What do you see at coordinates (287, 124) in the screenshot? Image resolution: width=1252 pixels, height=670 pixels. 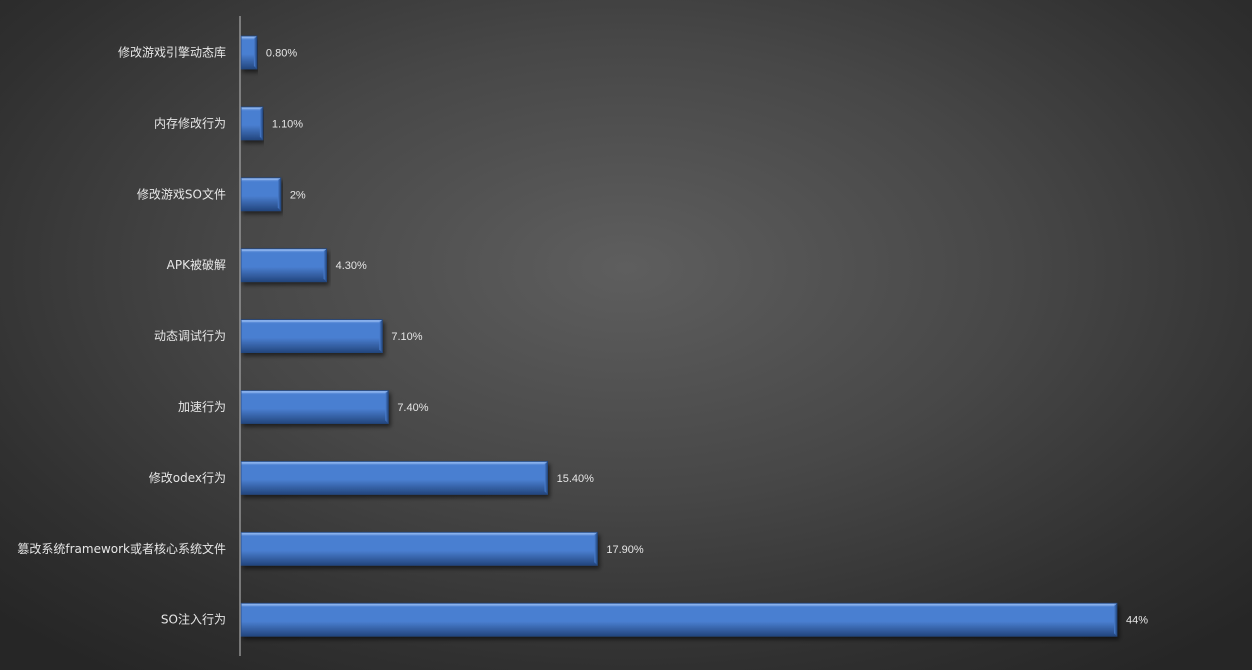 I see `value-label: 1.10%` at bounding box center [287, 124].